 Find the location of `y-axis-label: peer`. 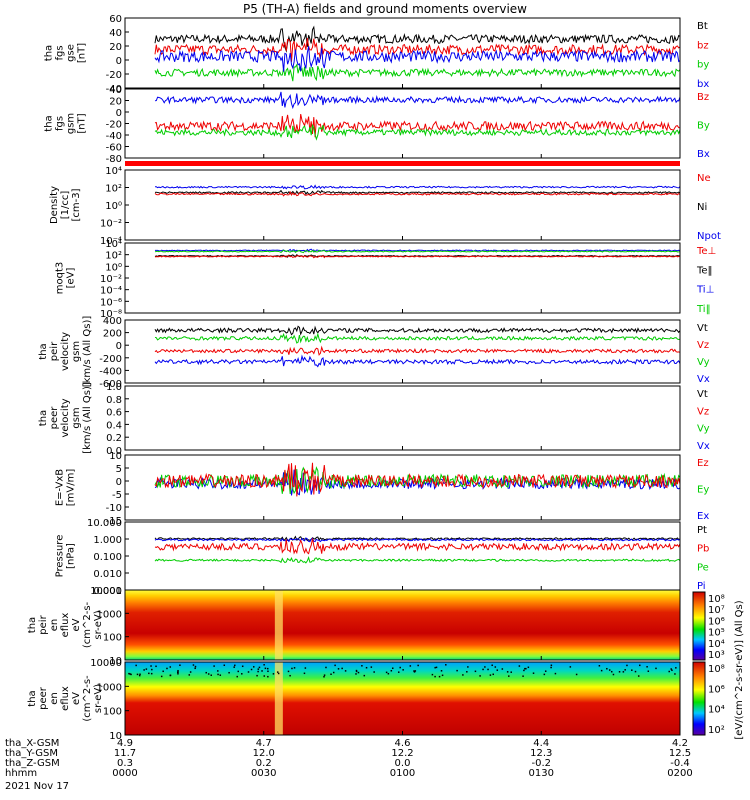

y-axis-label: peer is located at coordinates (54, 418).